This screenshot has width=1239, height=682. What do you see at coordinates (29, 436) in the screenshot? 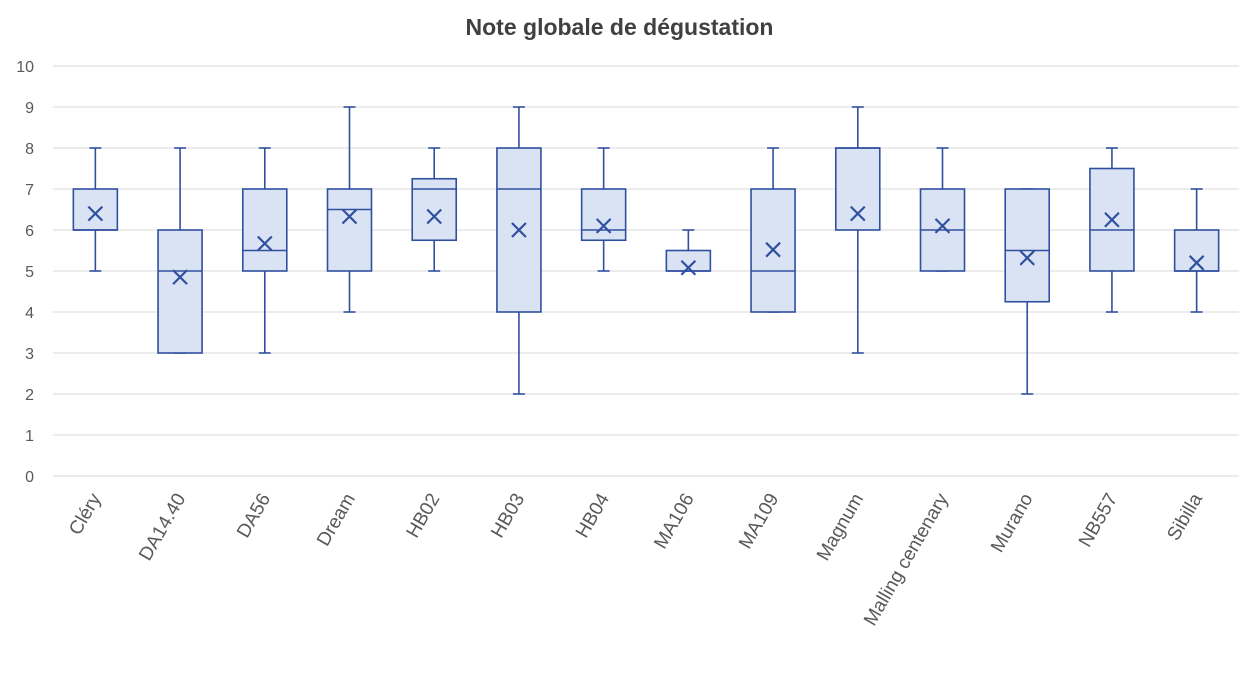
I see `y-tick-label: 1` at bounding box center [29, 436].